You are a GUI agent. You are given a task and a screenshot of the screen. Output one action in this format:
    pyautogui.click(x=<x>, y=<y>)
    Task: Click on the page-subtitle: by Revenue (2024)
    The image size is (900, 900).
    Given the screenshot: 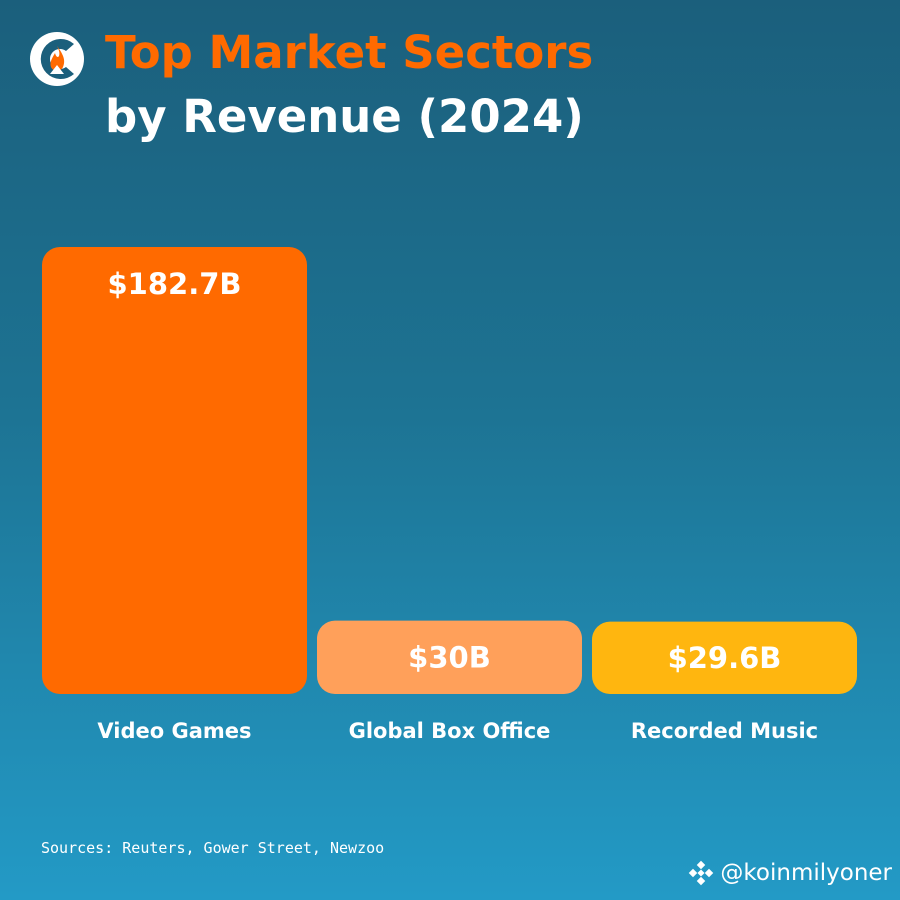 What is the action you would take?
    pyautogui.click(x=344, y=116)
    